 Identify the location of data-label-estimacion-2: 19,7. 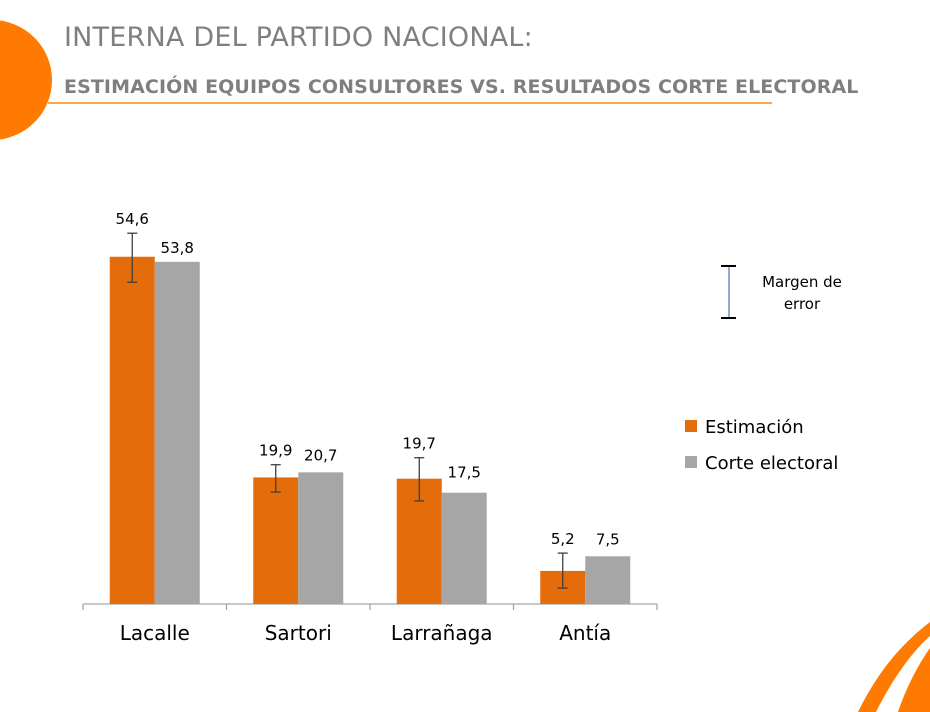
(419, 444).